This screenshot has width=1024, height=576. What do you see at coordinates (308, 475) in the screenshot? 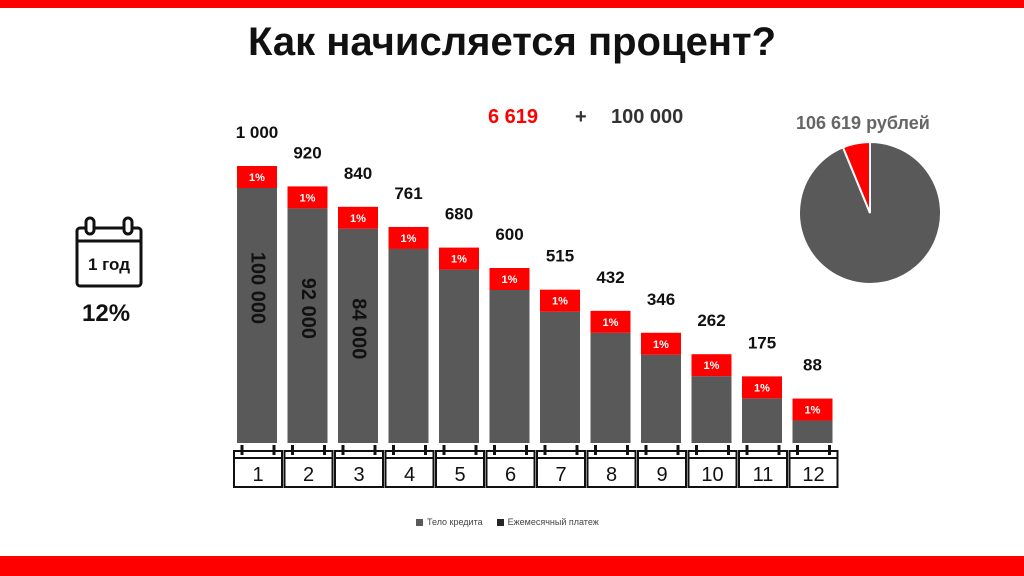
I see `month-number: 2` at bounding box center [308, 475].